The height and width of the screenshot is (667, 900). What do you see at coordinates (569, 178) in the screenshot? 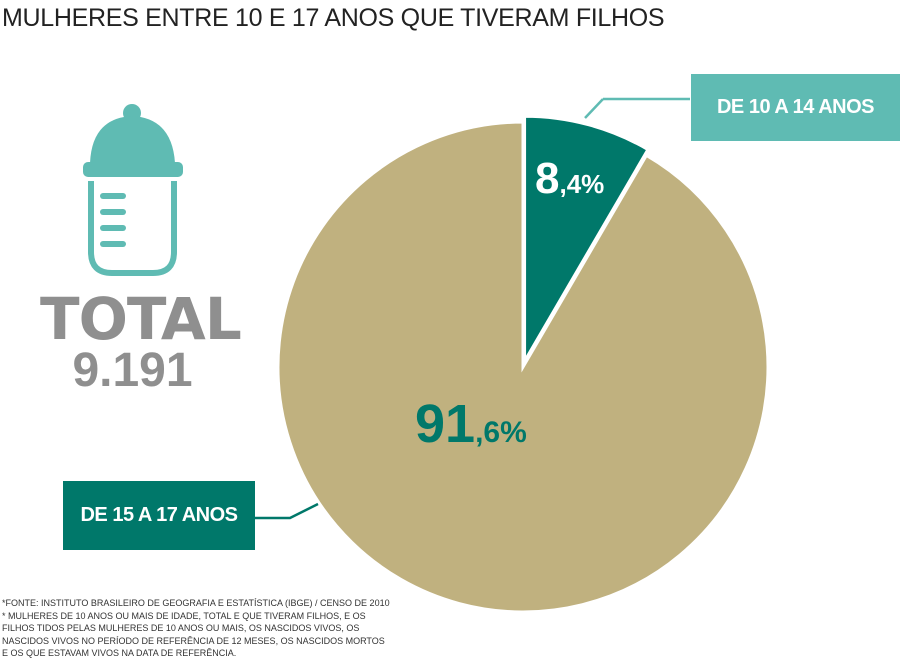
I see `slice-value-10-14: 8,4%` at bounding box center [569, 178].